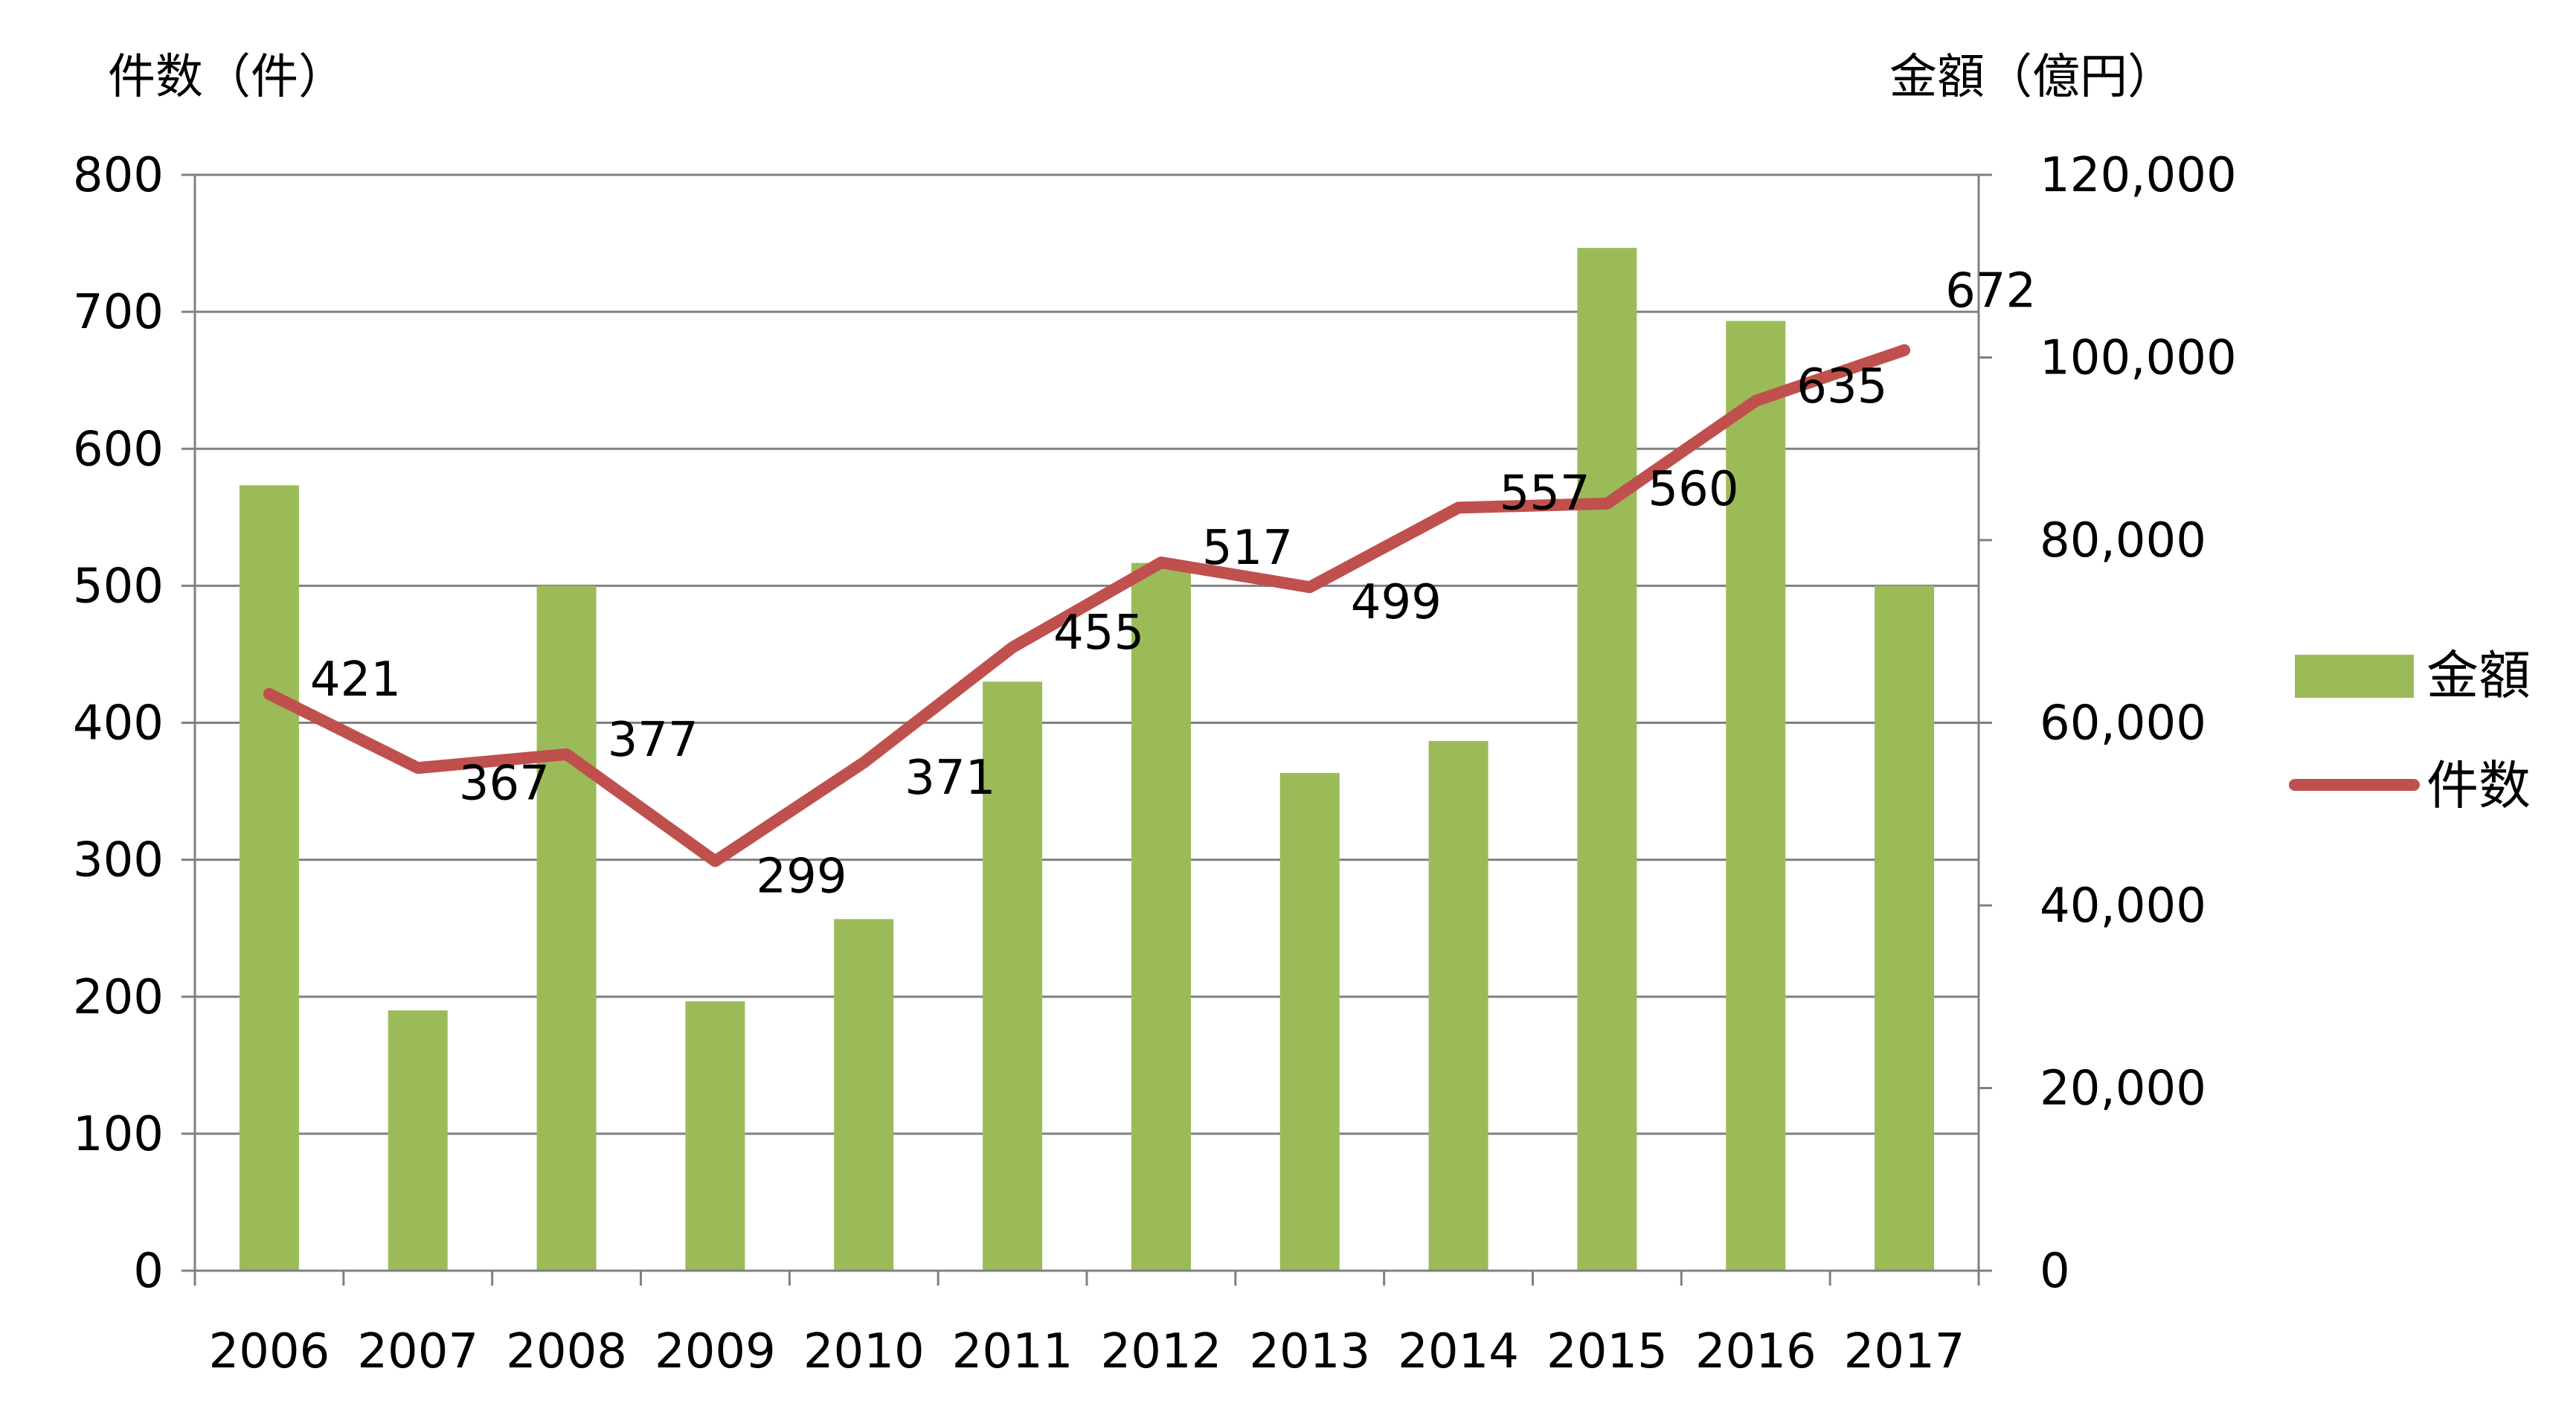 The image size is (2576, 1418). Describe the element at coordinates (2478, 785) in the screenshot. I see `legend-label-count: 件数` at that location.